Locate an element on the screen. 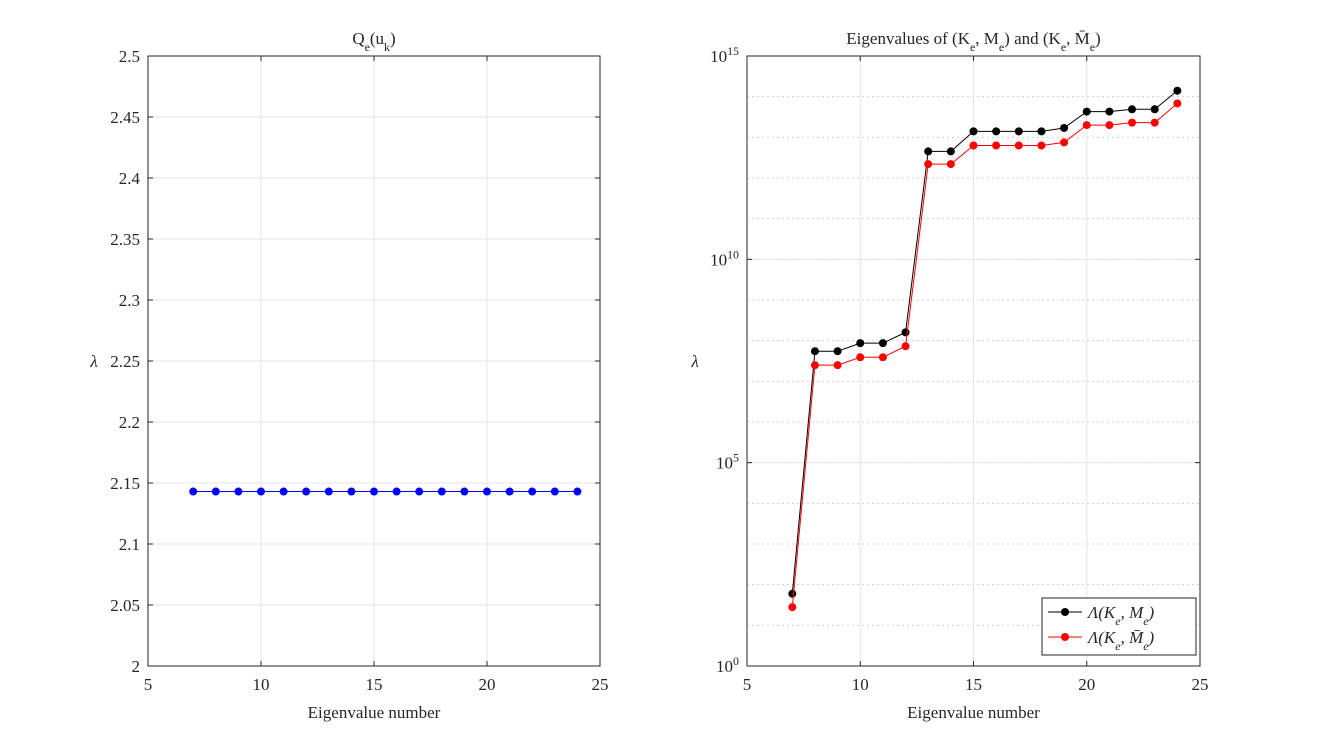  y-tick-label: 10⁵ is located at coordinates (727, 462).